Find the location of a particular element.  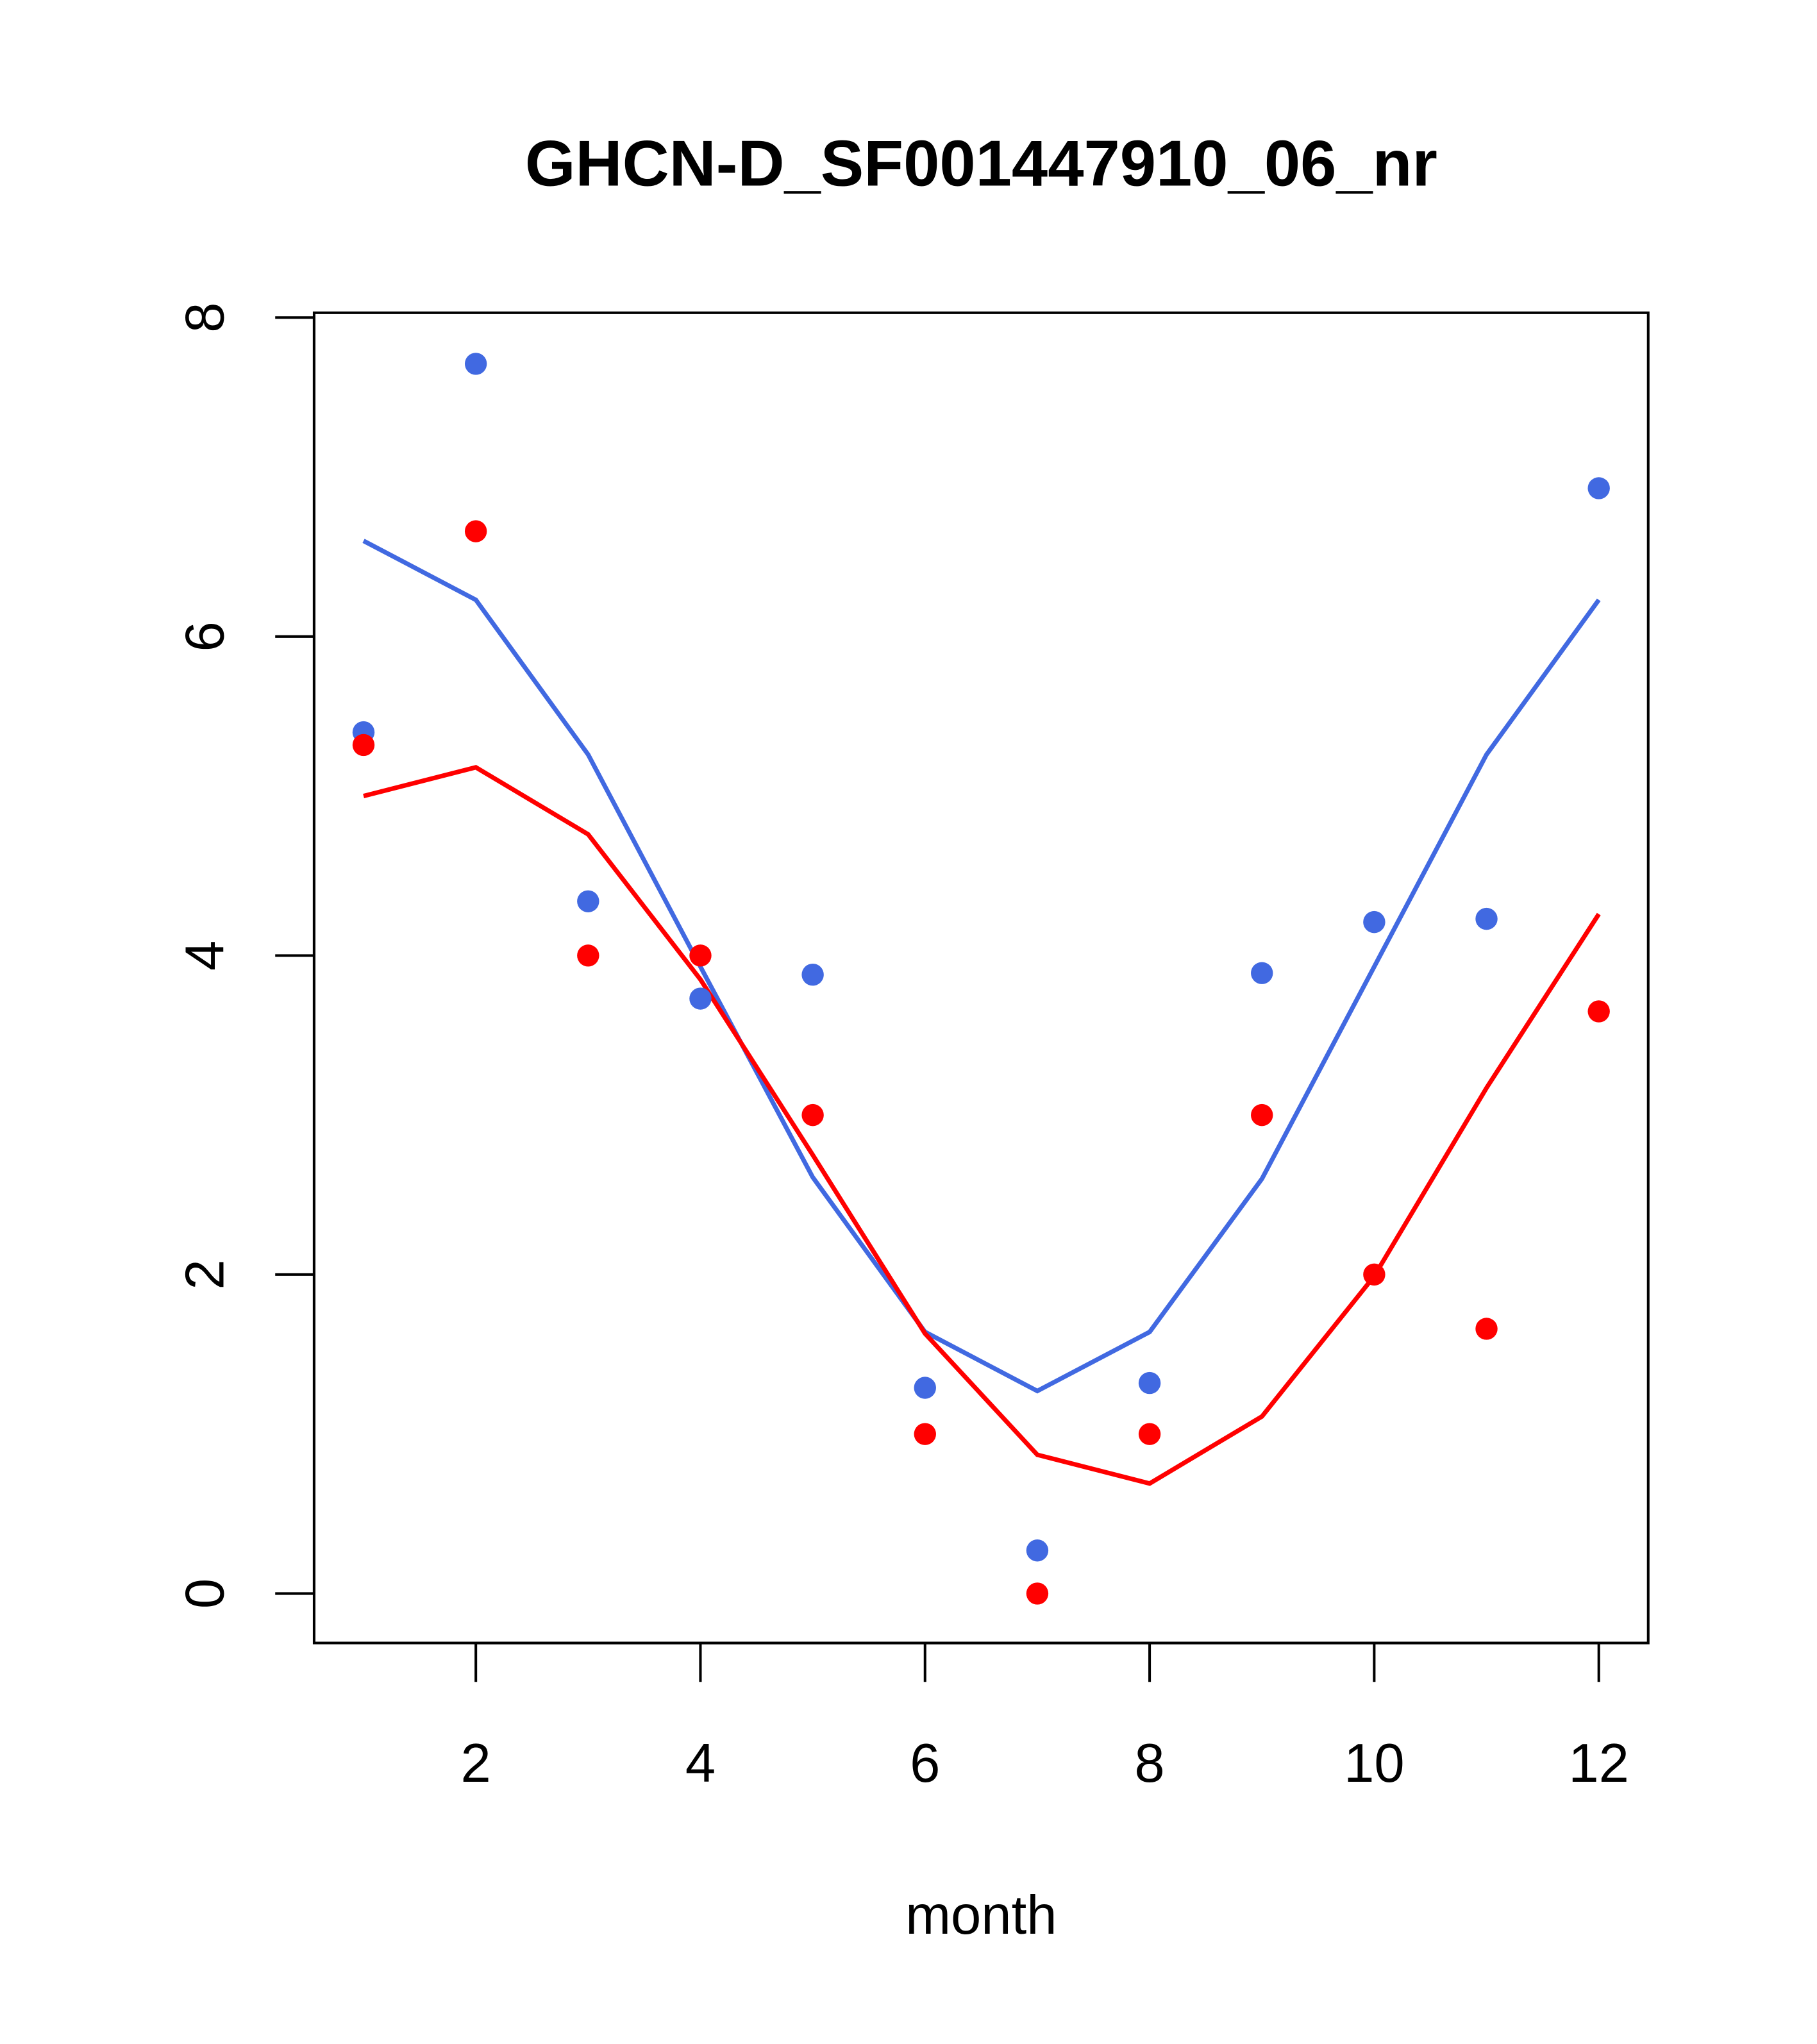

x-tick-label: 12 is located at coordinates (1598, 1764).